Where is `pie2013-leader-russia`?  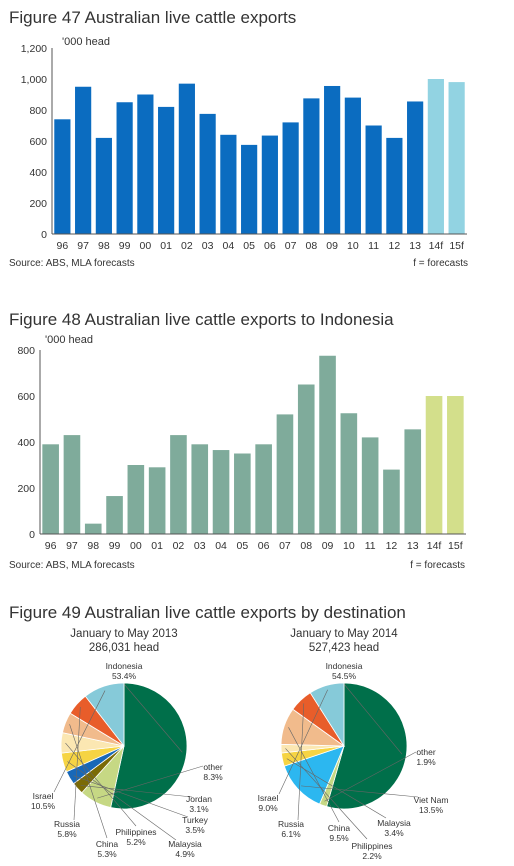
pie2013-leader-russia is located at coordinates (77, 763).